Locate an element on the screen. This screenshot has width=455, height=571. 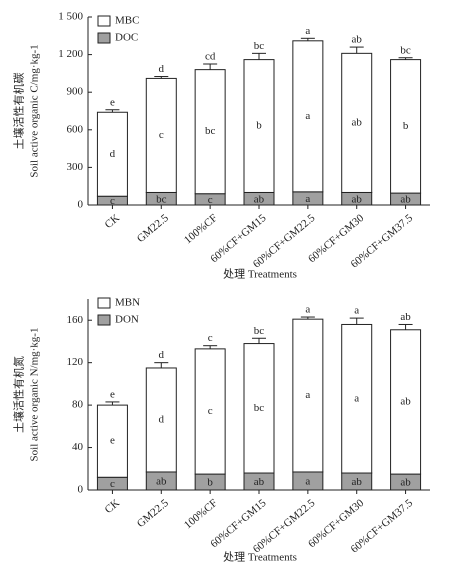
y-tick-label: 40 is located at coordinates (78, 447).